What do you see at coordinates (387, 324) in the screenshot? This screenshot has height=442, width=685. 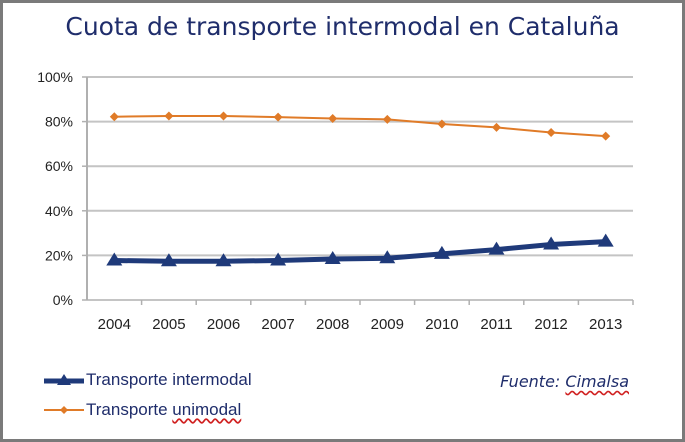 I see `x-tick-label: 2009` at bounding box center [387, 324].